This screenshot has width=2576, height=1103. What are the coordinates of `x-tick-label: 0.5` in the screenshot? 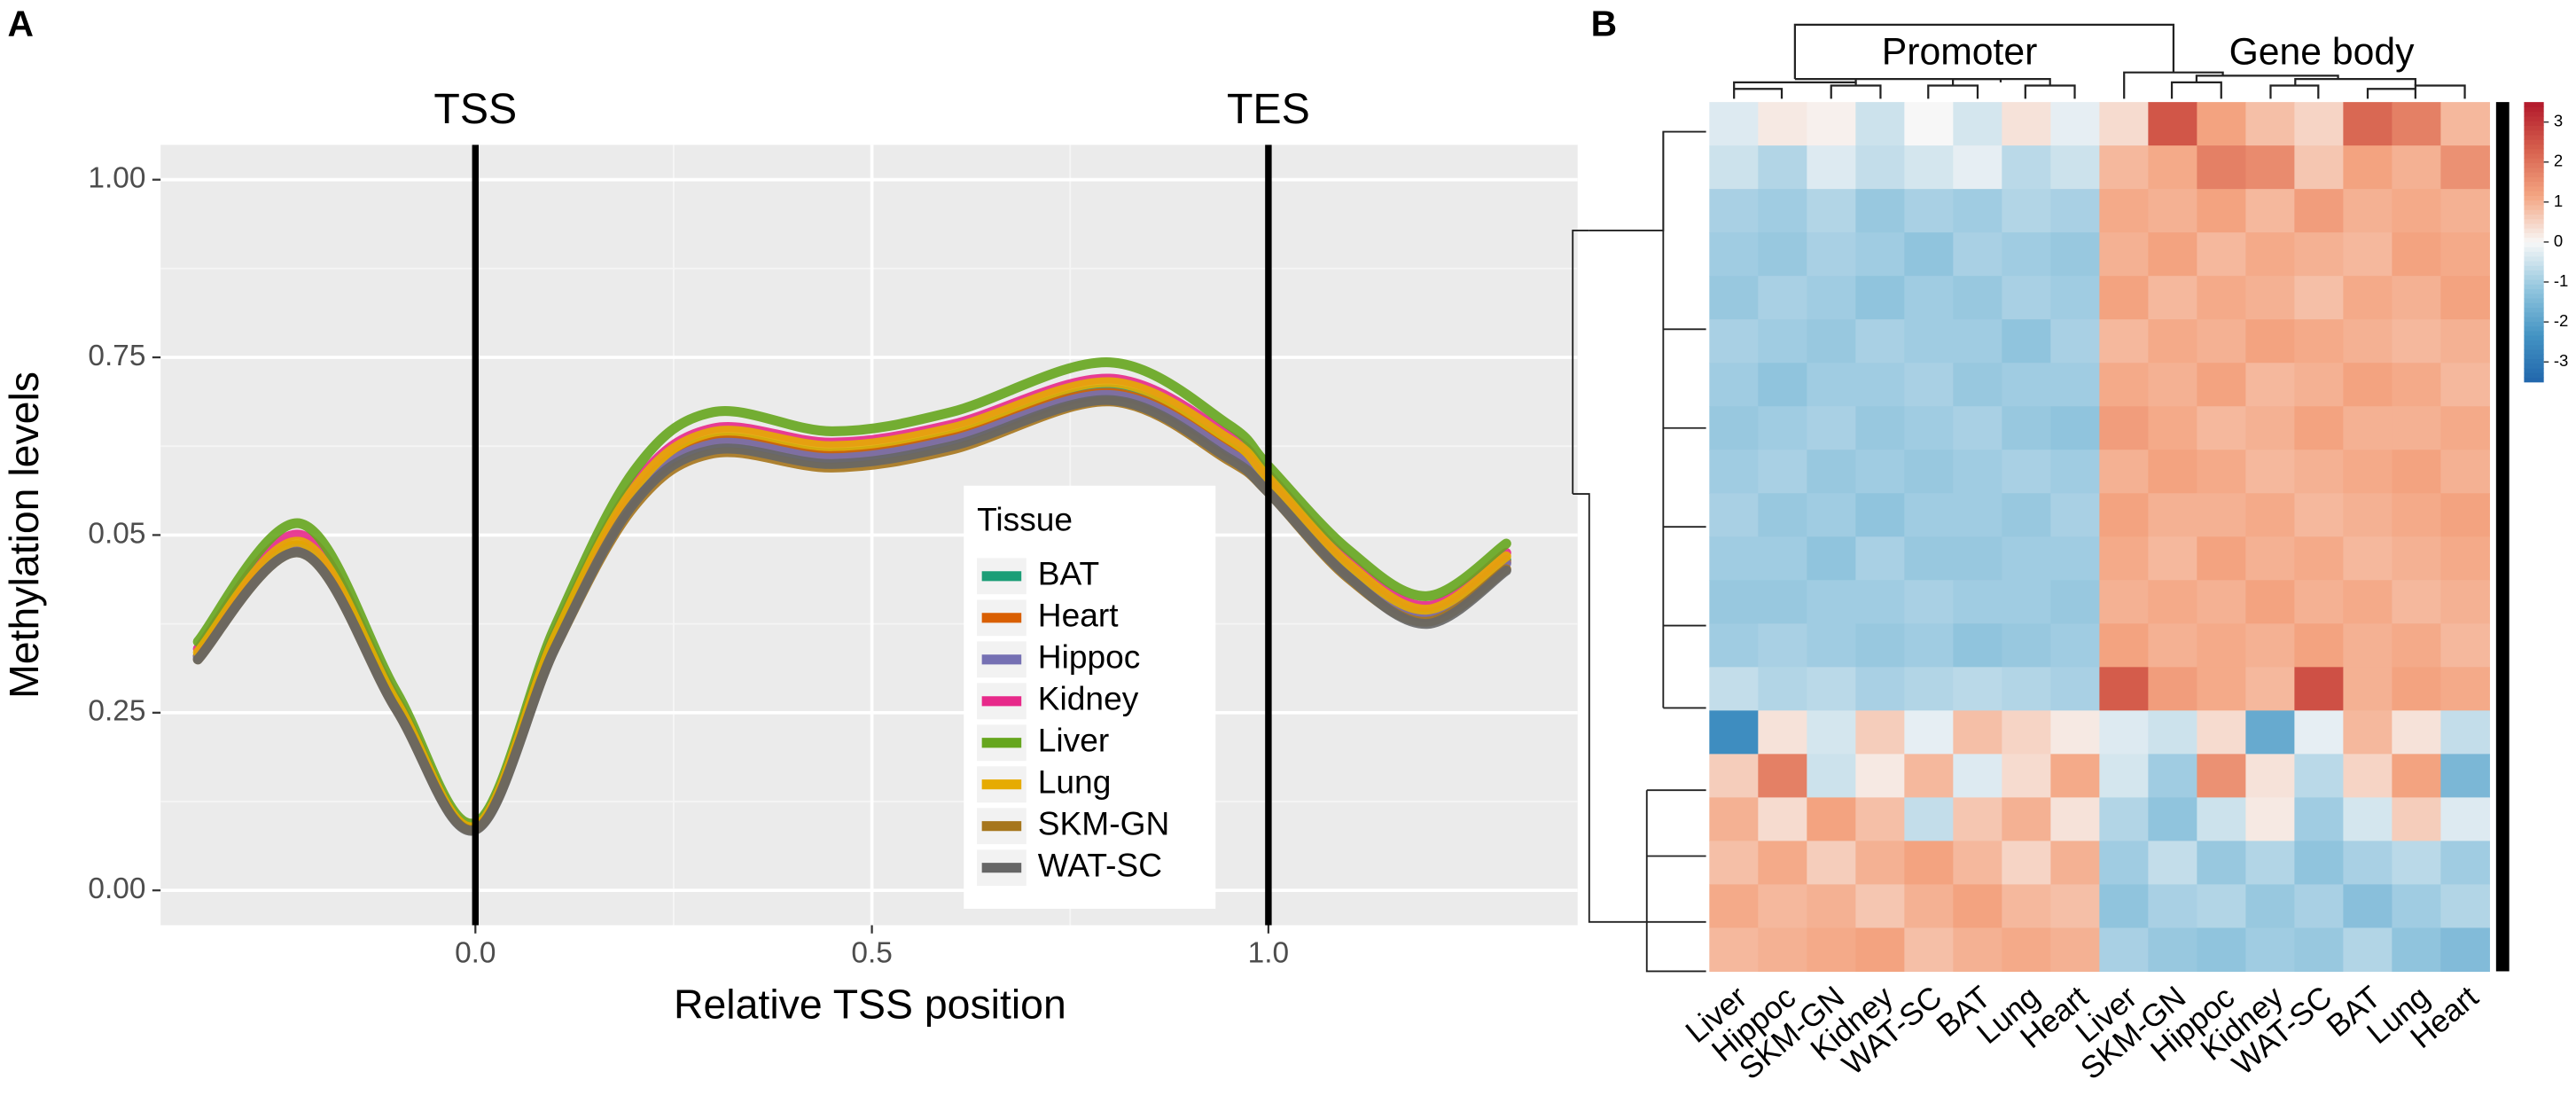 It's located at (871, 953).